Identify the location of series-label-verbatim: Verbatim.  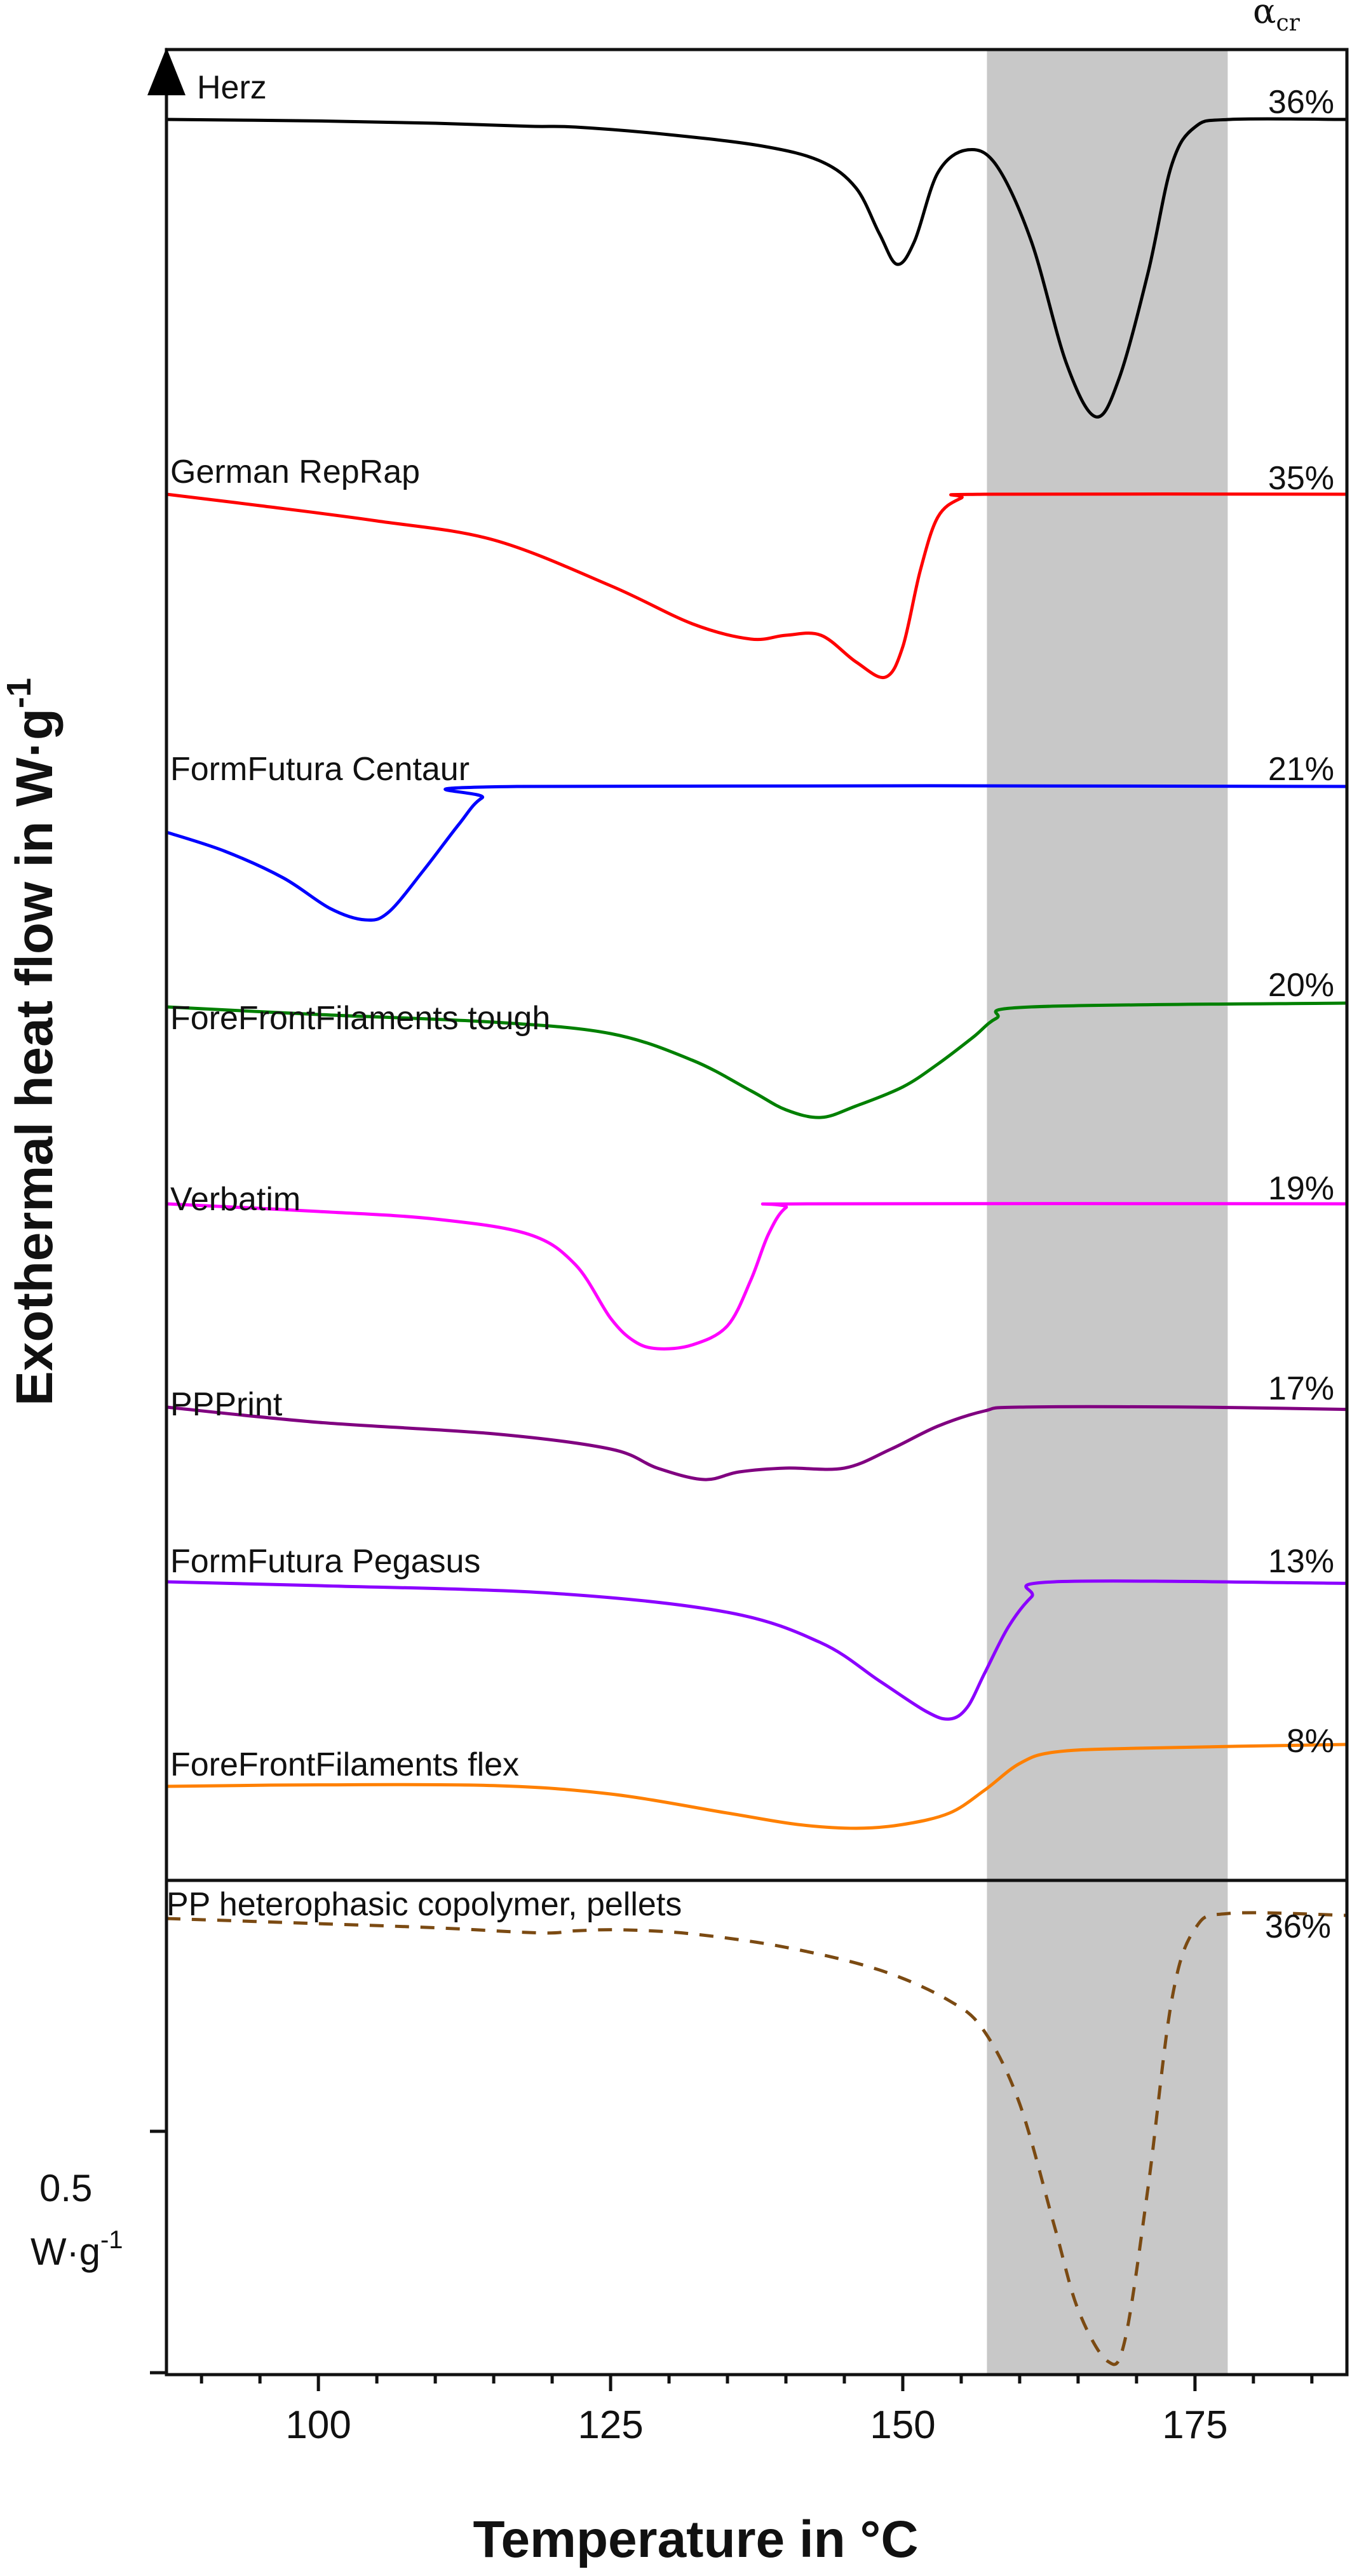
(235, 1199).